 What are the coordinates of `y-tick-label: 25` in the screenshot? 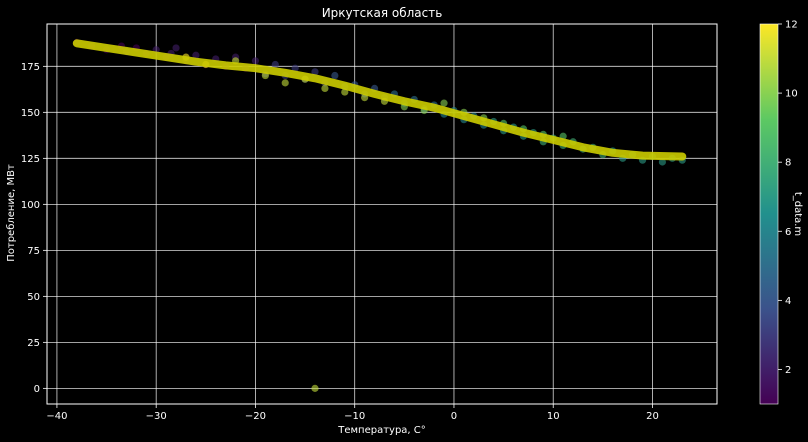 It's located at (33, 343).